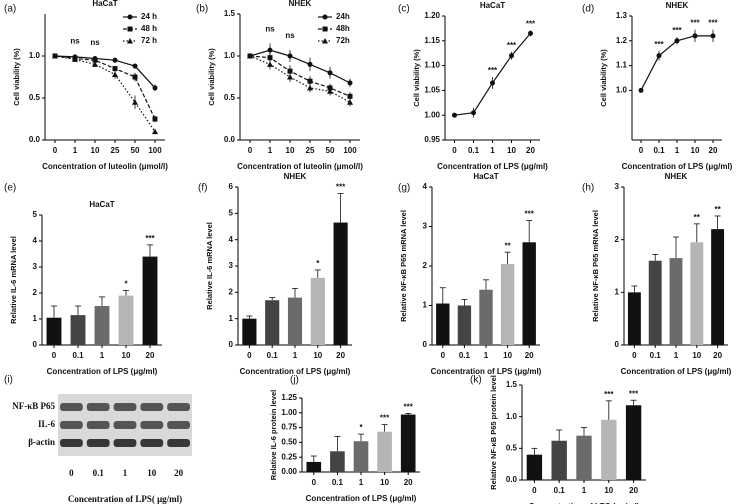 The width and height of the screenshot is (738, 504). I want to click on panel-label: (d), so click(588, 9).